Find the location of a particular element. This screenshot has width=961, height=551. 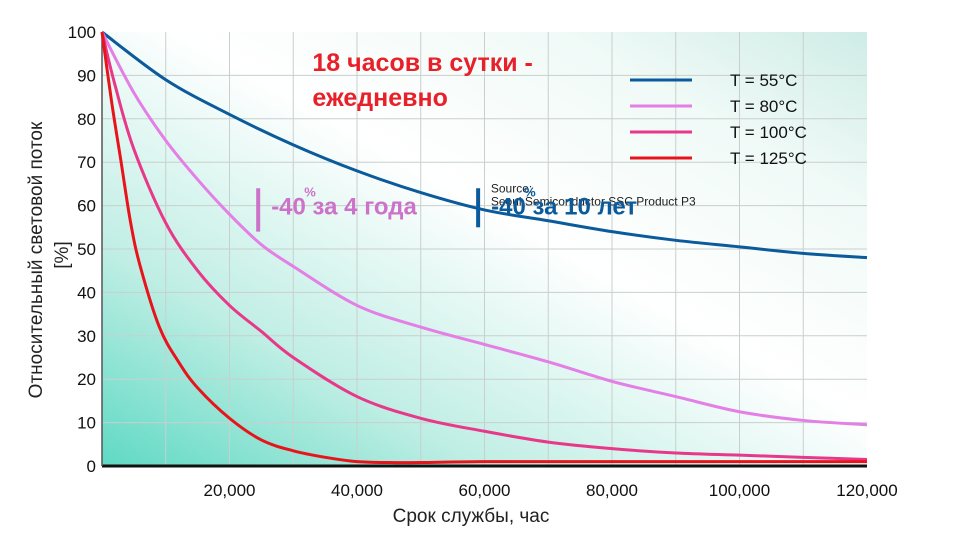

marker-label-2: -40 за 10 лет is located at coordinates (564, 206).